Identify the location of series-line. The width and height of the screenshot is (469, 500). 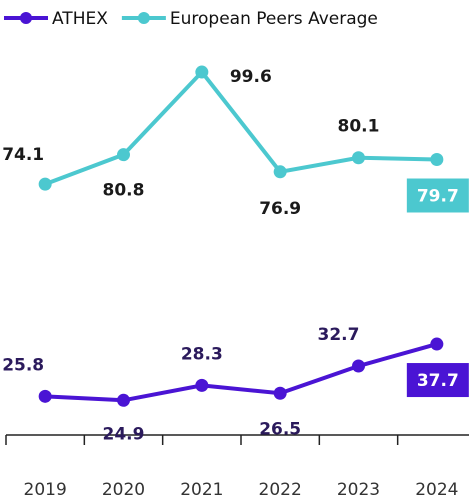
(241, 372).